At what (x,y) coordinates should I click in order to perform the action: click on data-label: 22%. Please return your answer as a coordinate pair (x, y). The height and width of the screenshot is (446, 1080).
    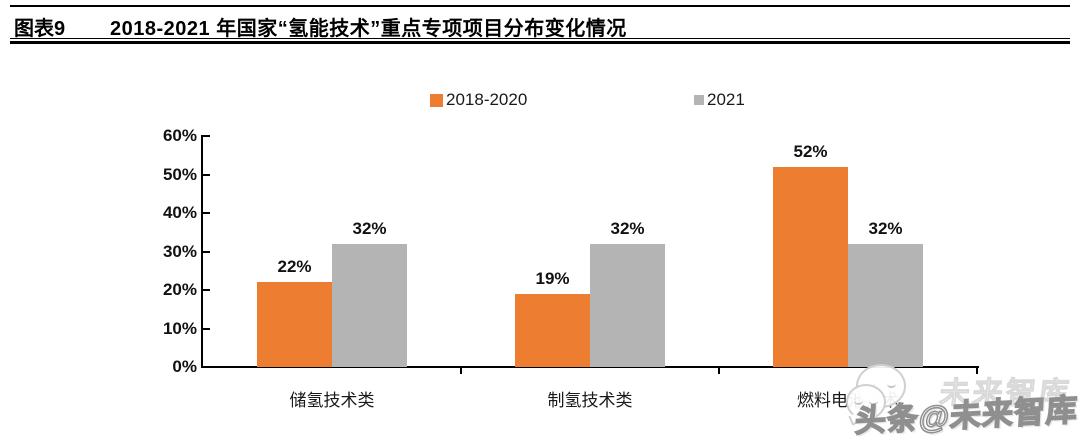
    Looking at the image, I should click on (294, 267).